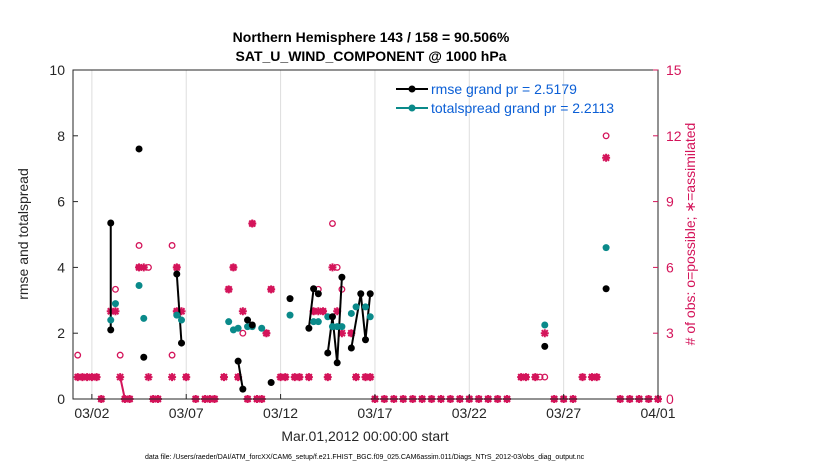 This screenshot has height=470, width=830. Describe the element at coordinates (91, 413) in the screenshot. I see `x-tick-label: 03/02` at that location.